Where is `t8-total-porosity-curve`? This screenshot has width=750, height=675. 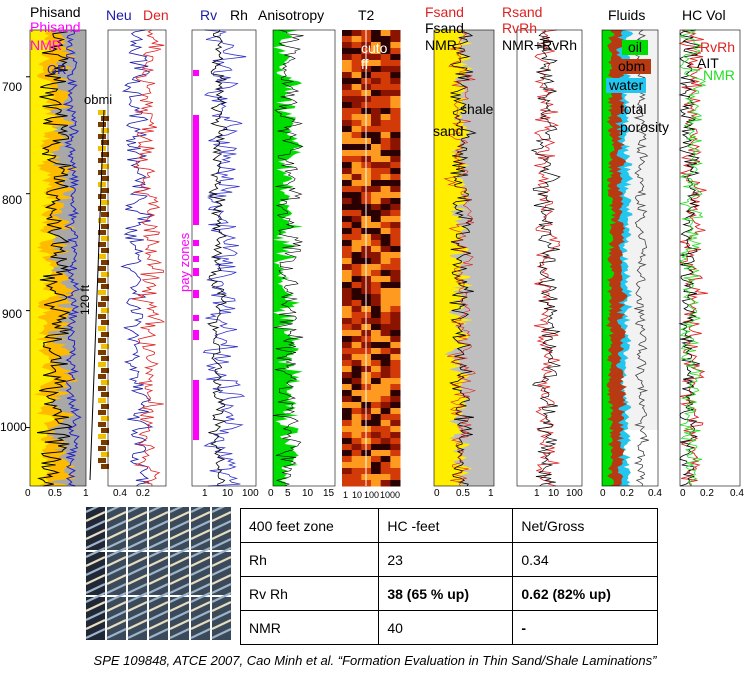
t8-total-porosity-curve is located at coordinates (641, 258).